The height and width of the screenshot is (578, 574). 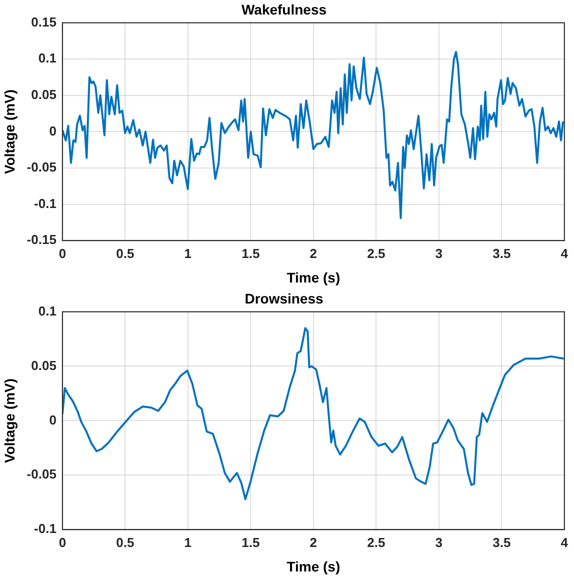 What do you see at coordinates (43, 22) in the screenshot?
I see `y-tick-label: 0.15` at bounding box center [43, 22].